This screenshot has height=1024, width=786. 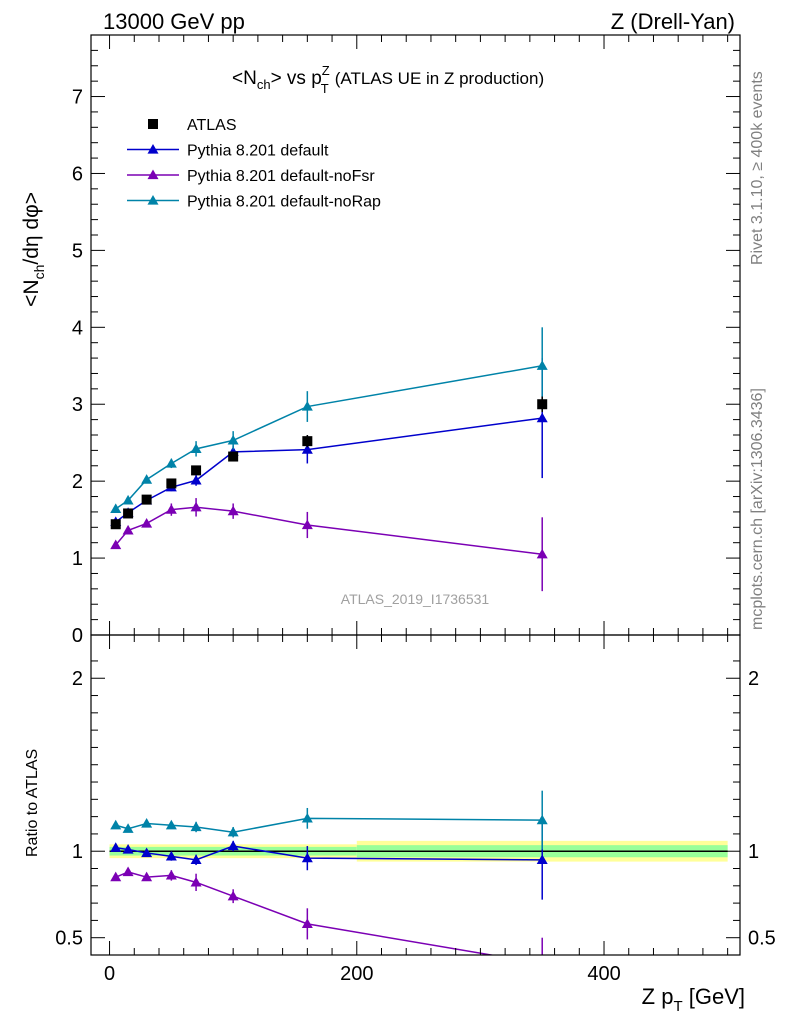 I want to click on main-y-tick-label: 5, so click(x=77, y=251).